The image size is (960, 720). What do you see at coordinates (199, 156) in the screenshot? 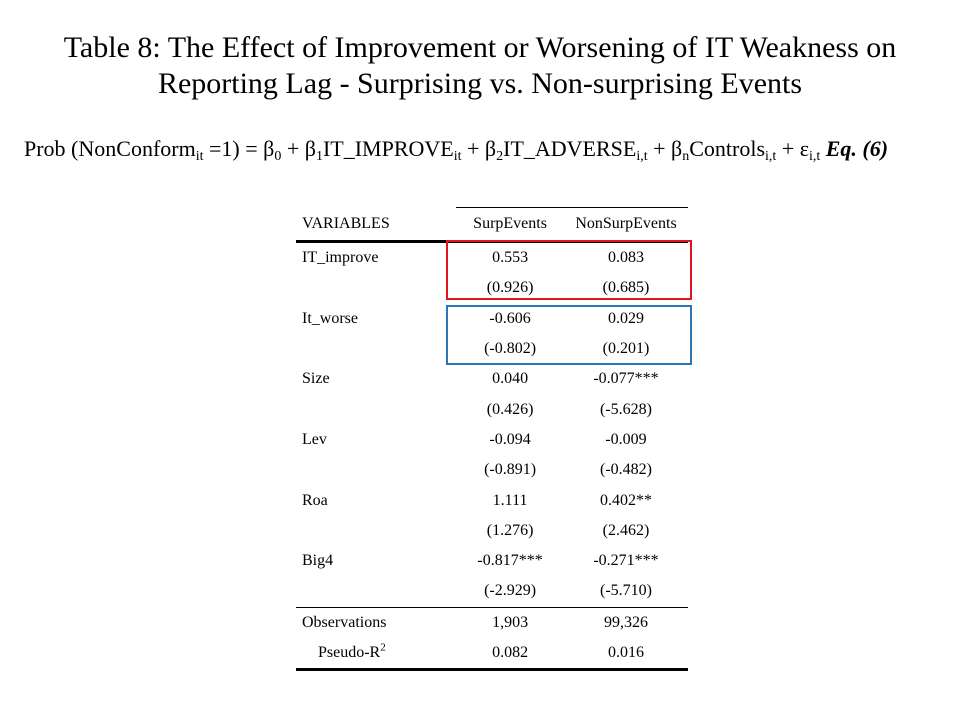
I see `eq-sub-1: it` at bounding box center [199, 156].